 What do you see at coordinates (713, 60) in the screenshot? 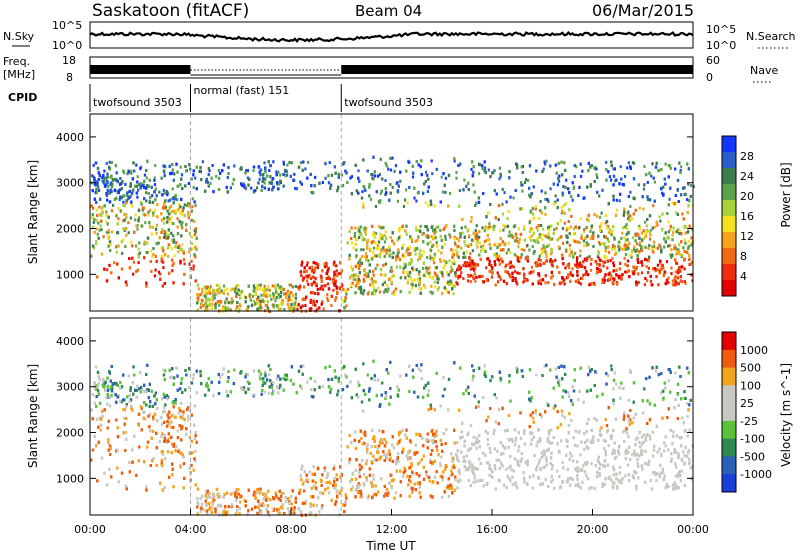
I see `nave-tick-top: 60` at bounding box center [713, 60].